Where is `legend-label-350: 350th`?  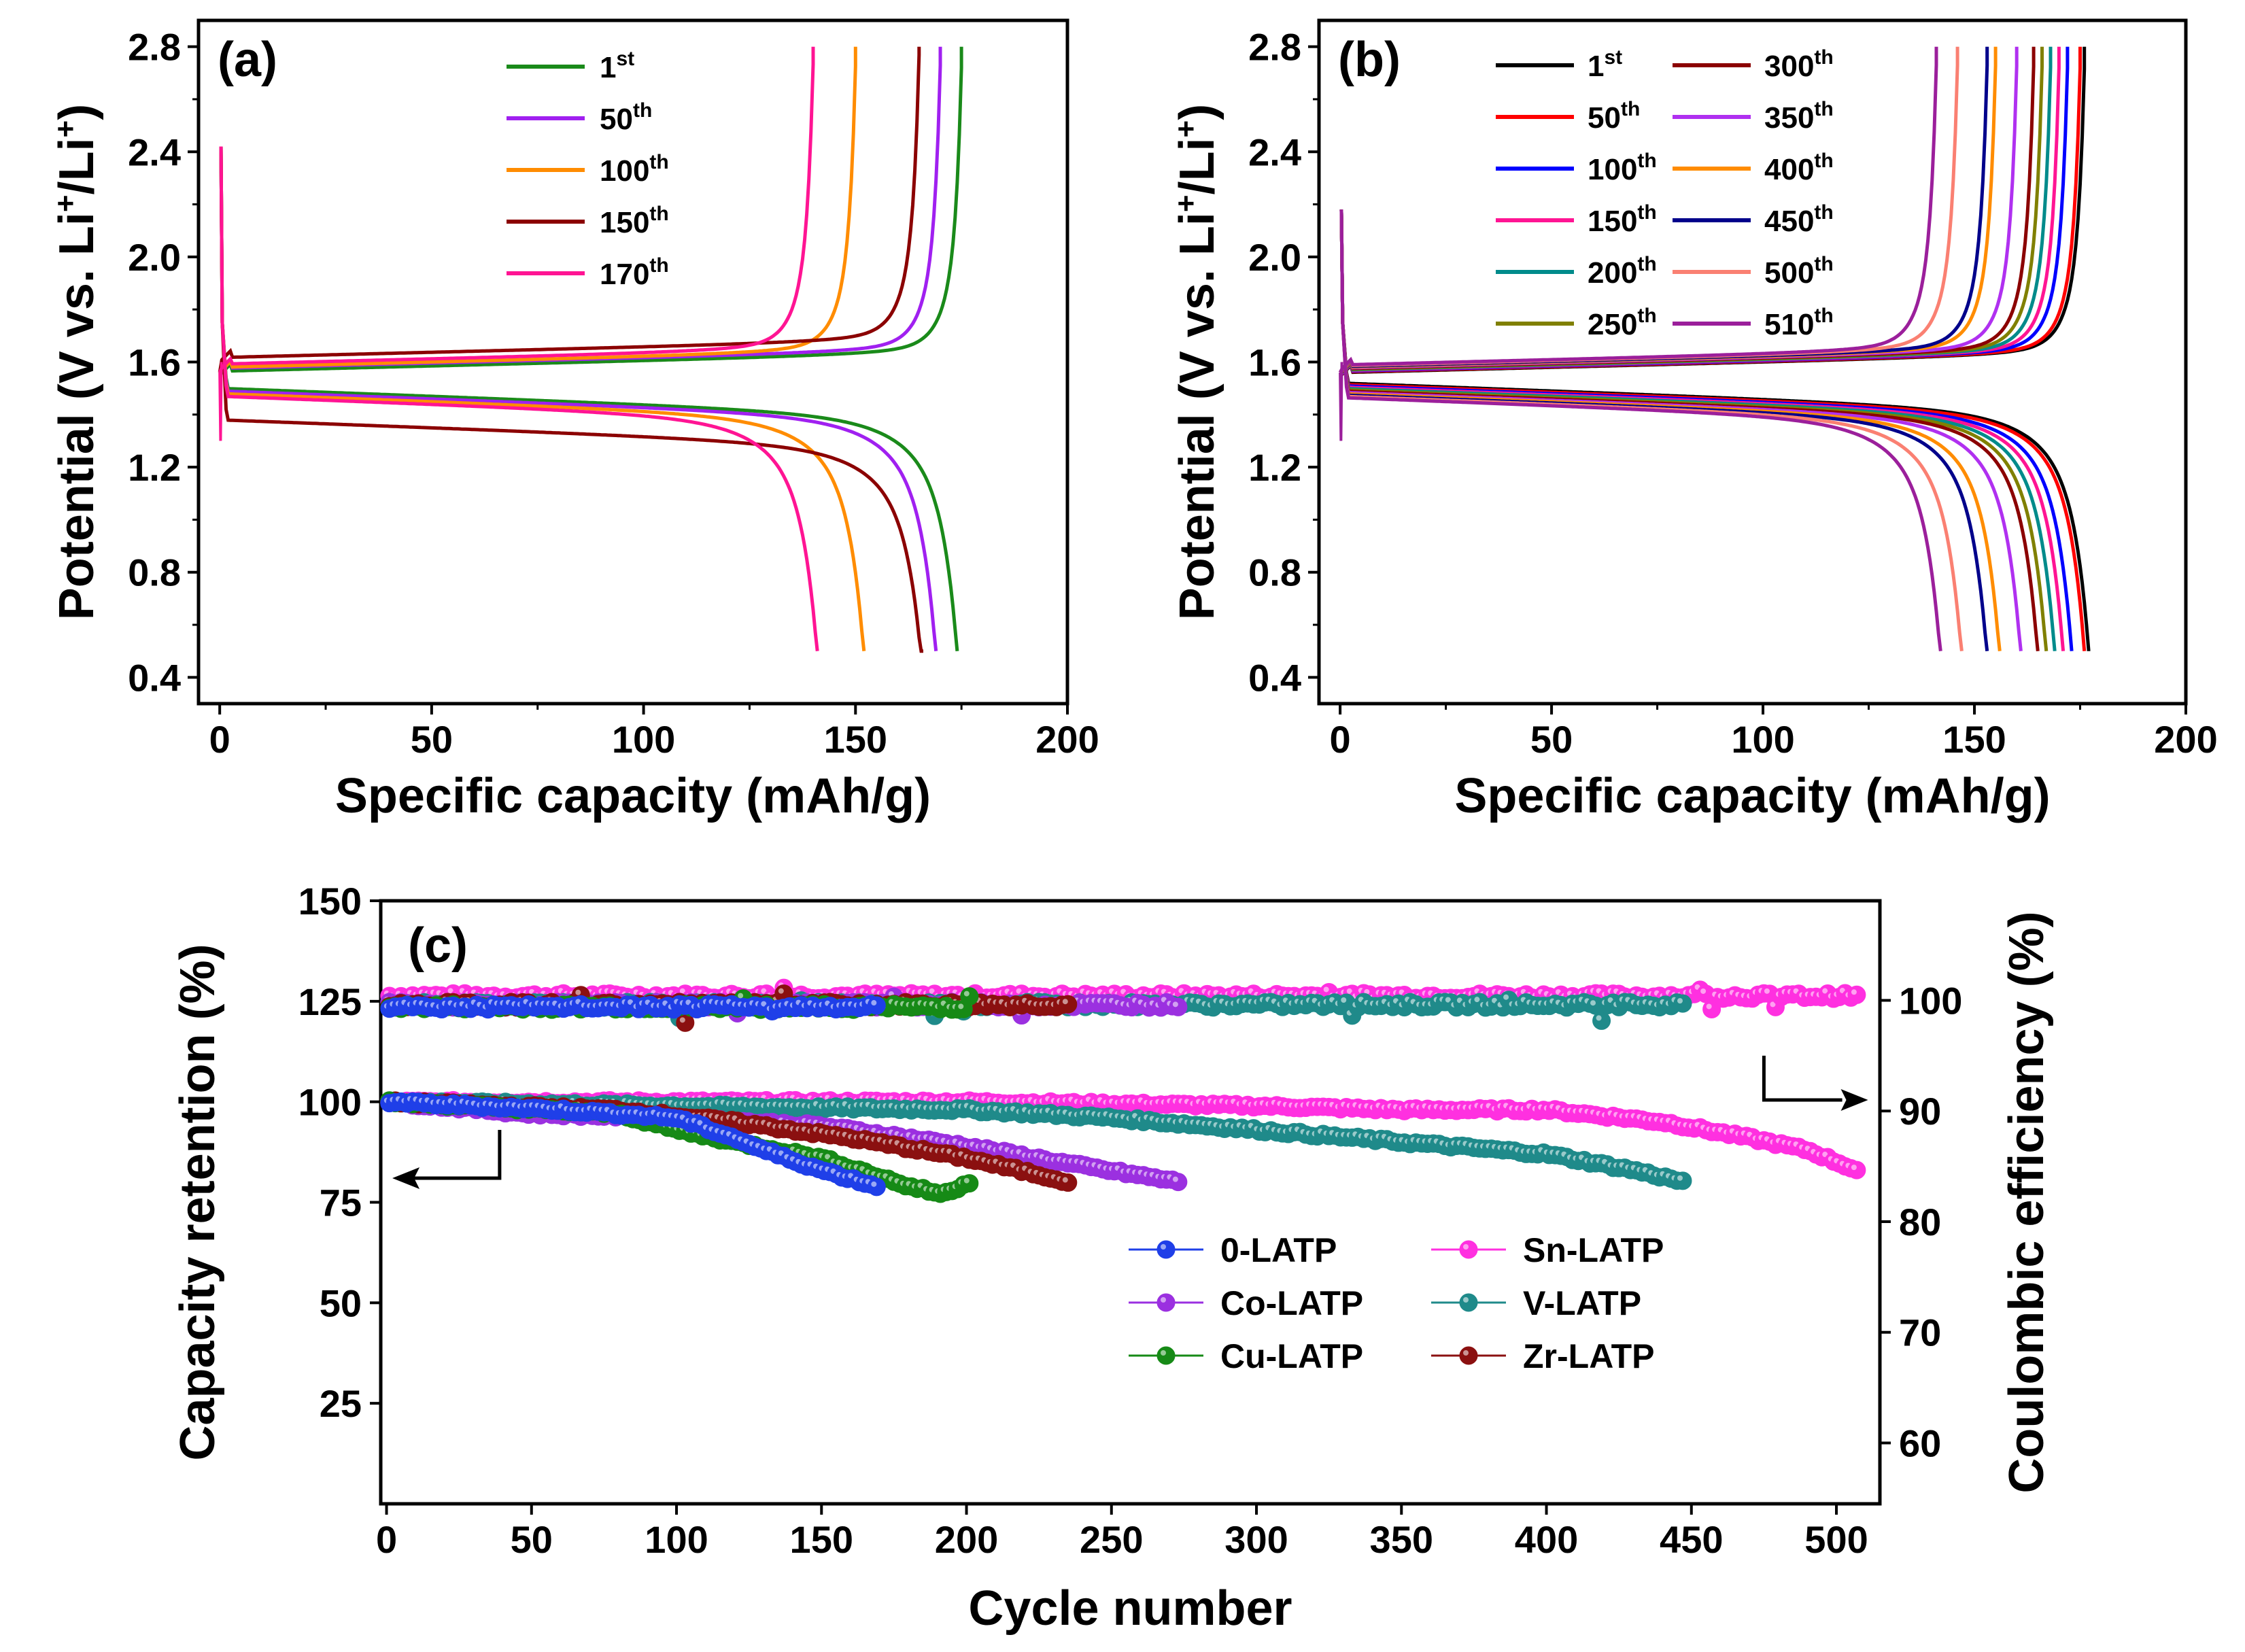 legend-label-350: 350th is located at coordinates (1799, 116).